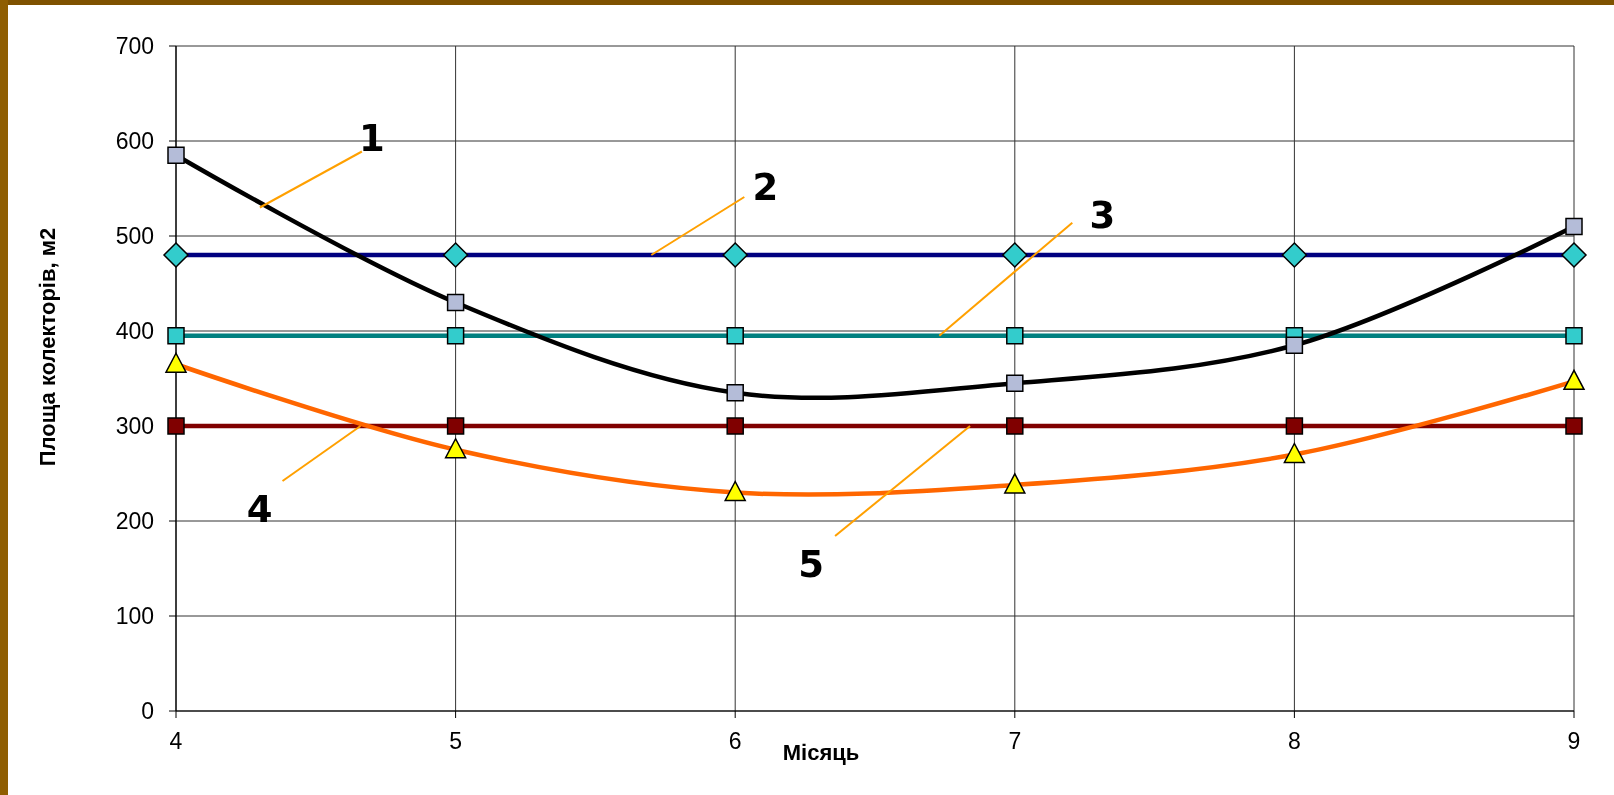 Image resolution: width=1614 pixels, height=795 pixels. Describe the element at coordinates (1102, 215) in the screenshot. I see `annotation: 3` at that location.